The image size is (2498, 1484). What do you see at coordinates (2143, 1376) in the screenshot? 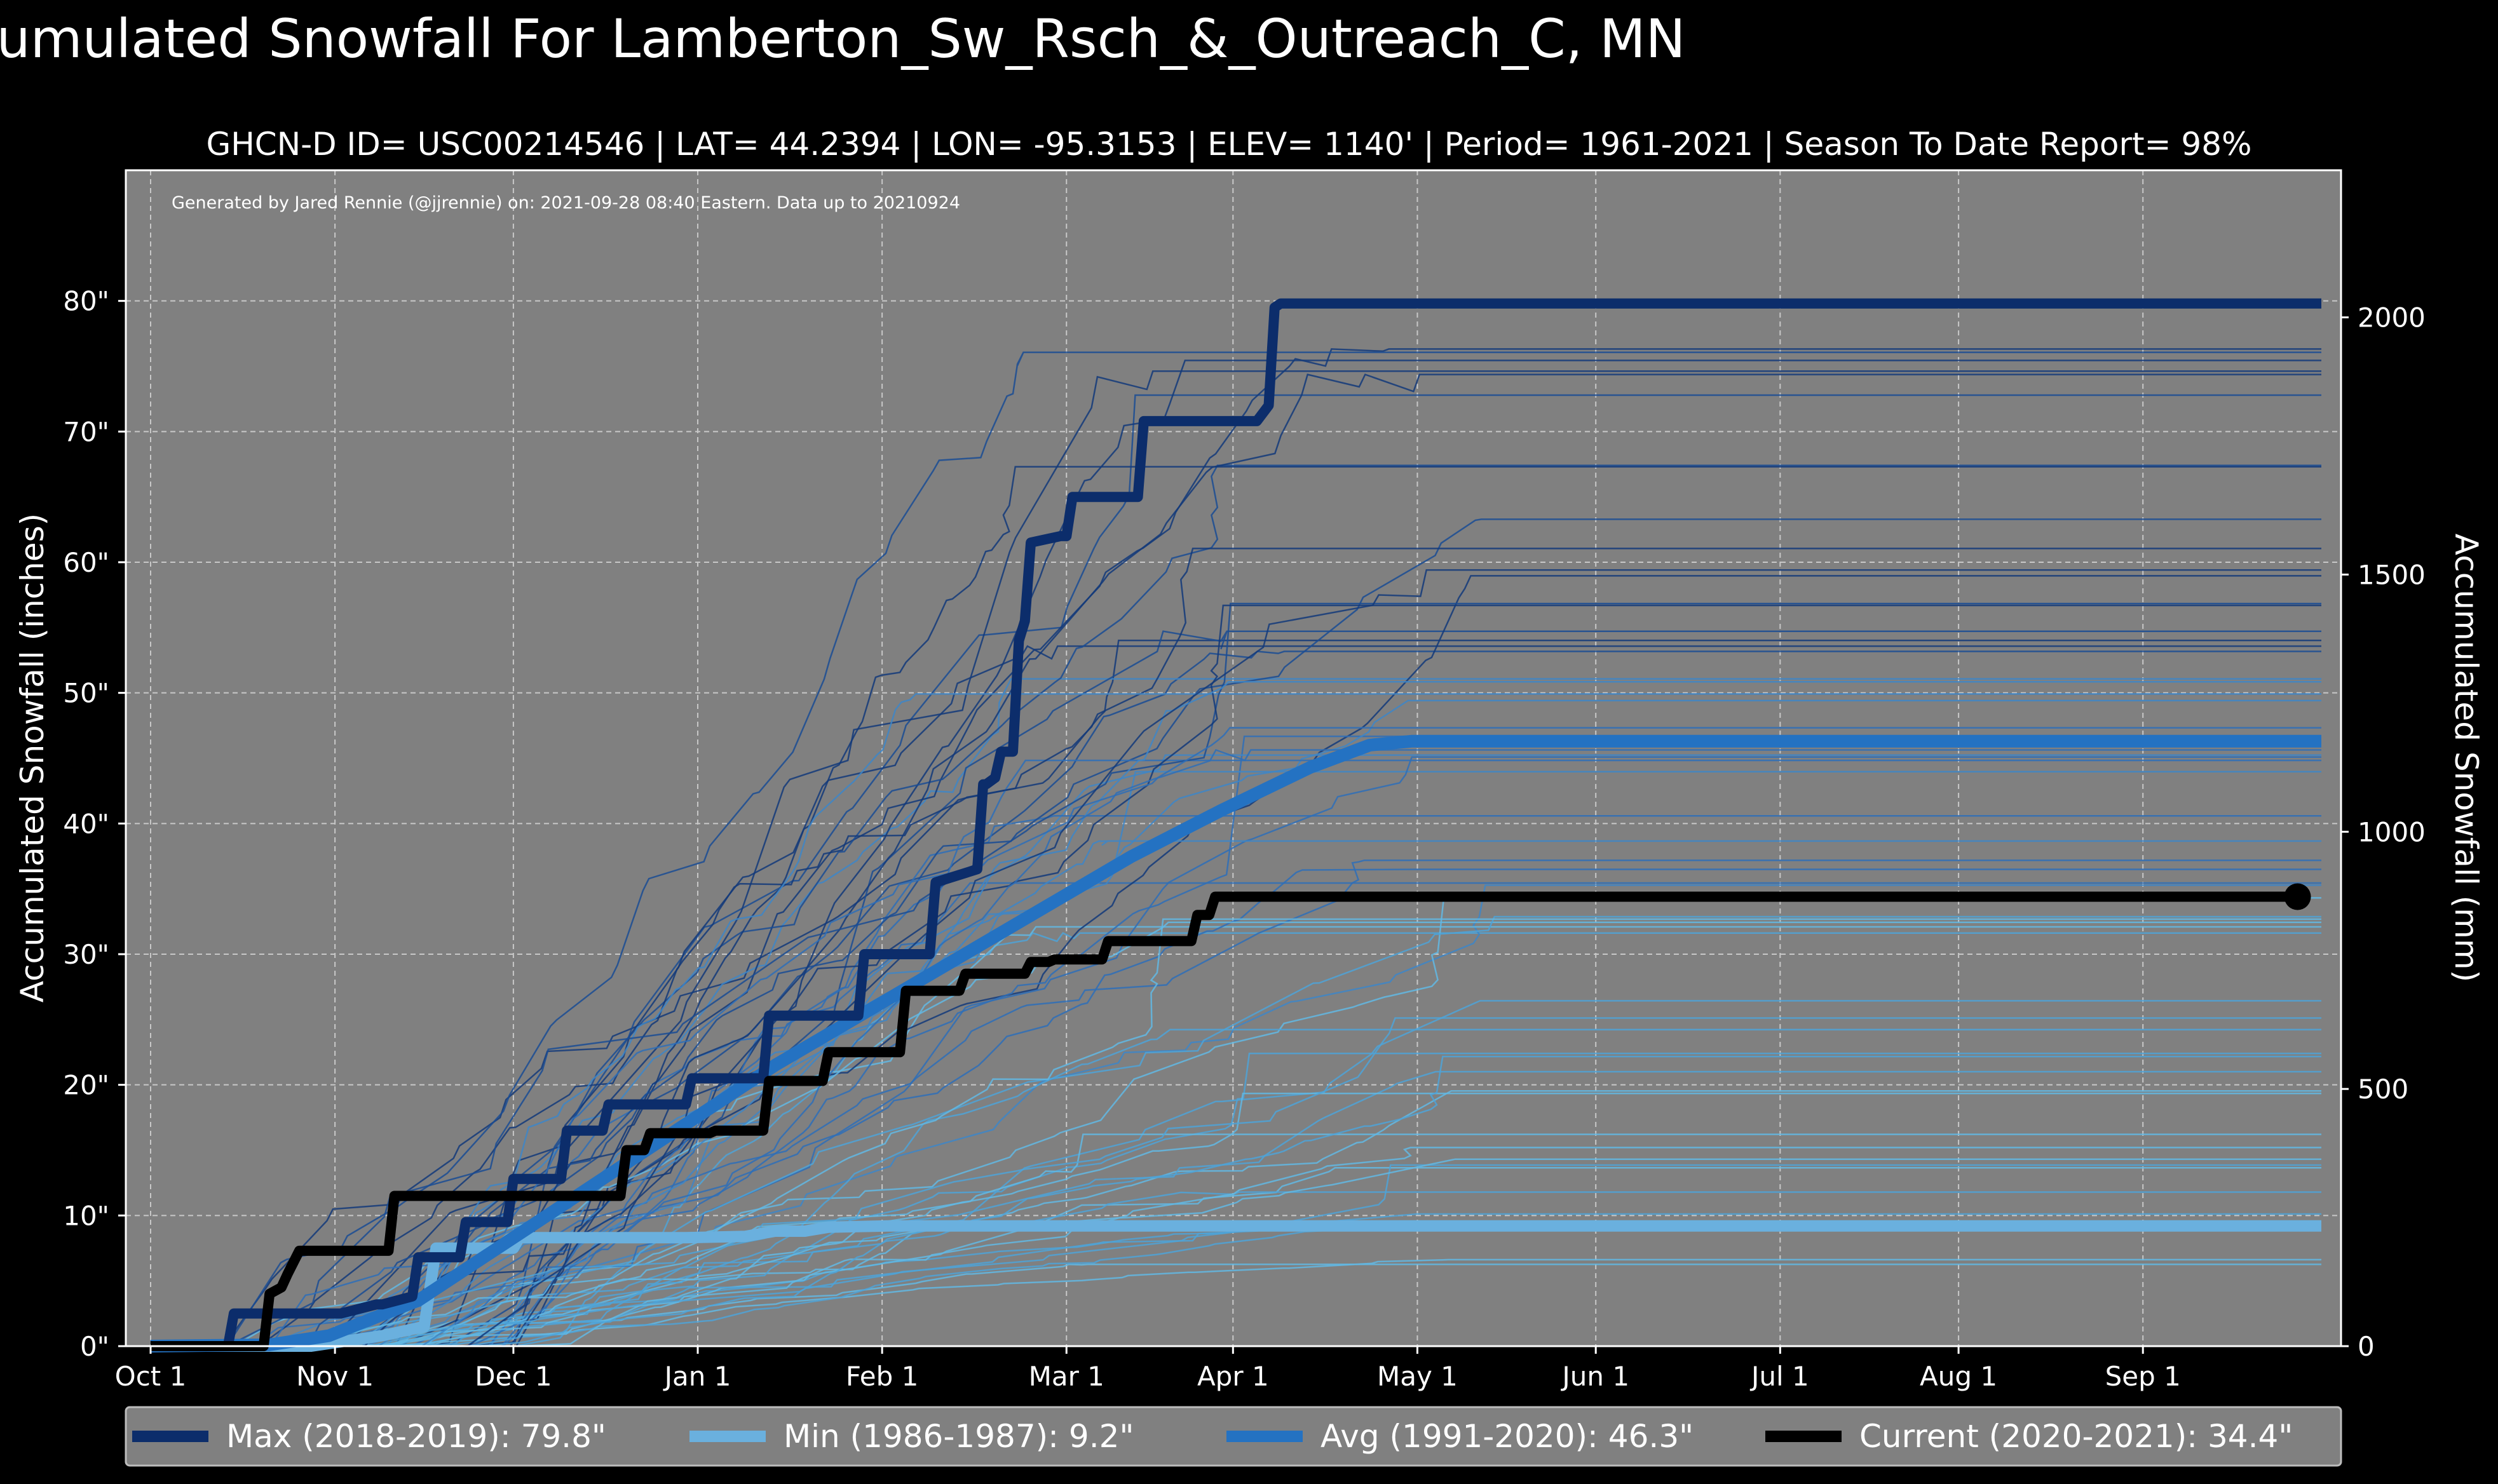
I see `x-tick-label: Sep 1` at bounding box center [2143, 1376].